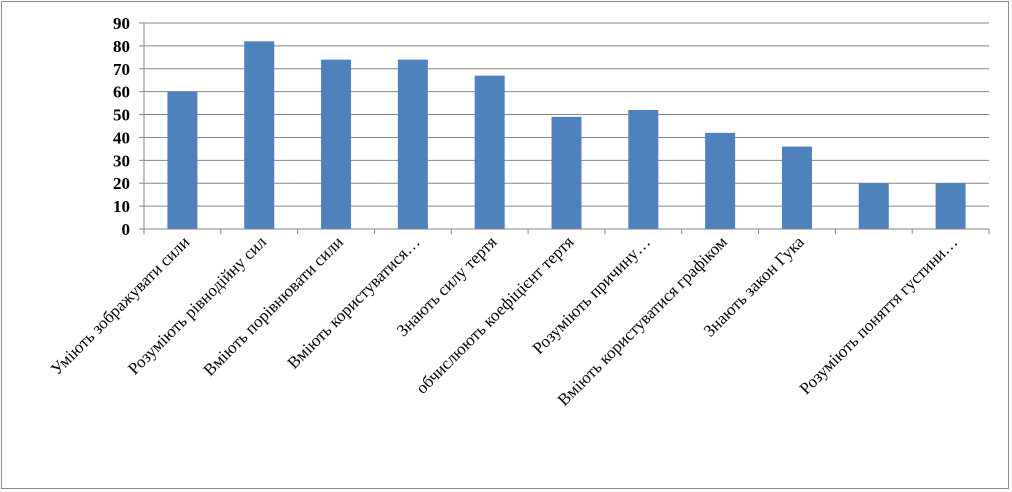 The height and width of the screenshot is (492, 1012). What do you see at coordinates (121, 46) in the screenshot?
I see `y-tick-label: 80` at bounding box center [121, 46].